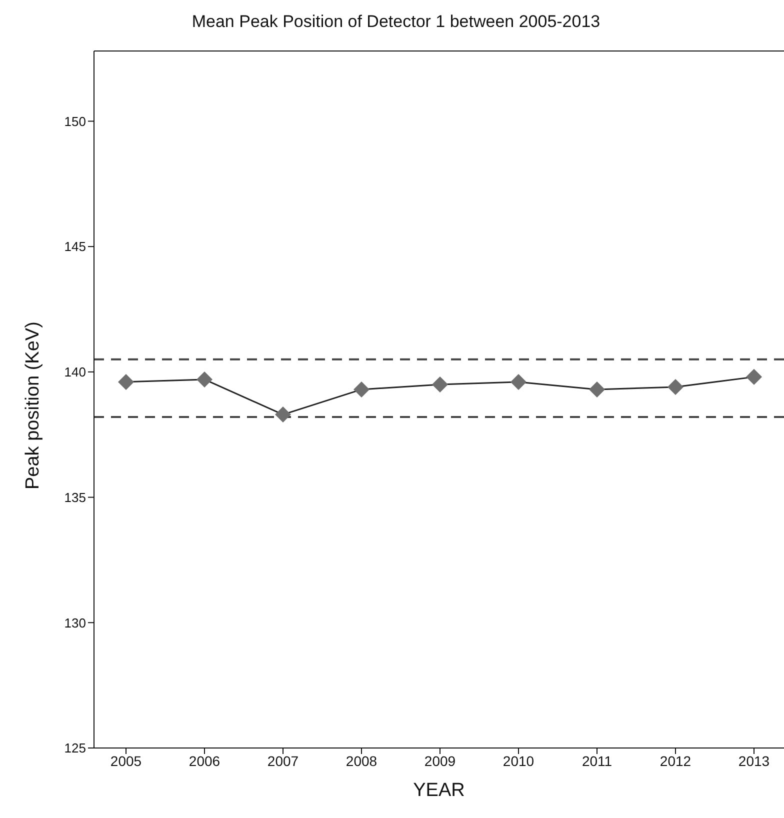 The width and height of the screenshot is (784, 818). What do you see at coordinates (440, 760) in the screenshot?
I see `x-tick-label: 2009` at bounding box center [440, 760].